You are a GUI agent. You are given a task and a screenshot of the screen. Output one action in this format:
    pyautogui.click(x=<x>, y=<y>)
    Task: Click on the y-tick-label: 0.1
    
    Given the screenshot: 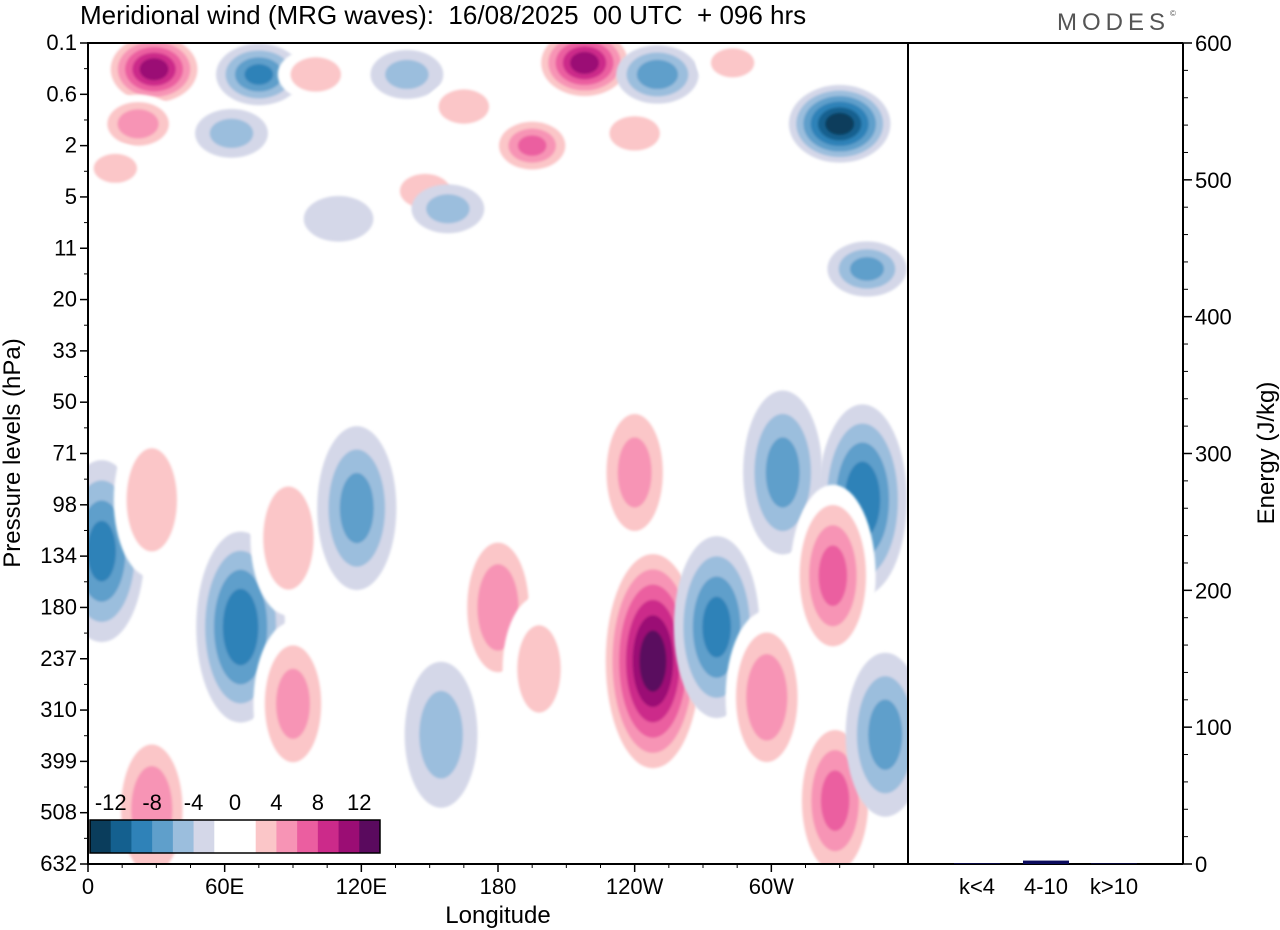 What is the action you would take?
    pyautogui.click(x=61, y=42)
    